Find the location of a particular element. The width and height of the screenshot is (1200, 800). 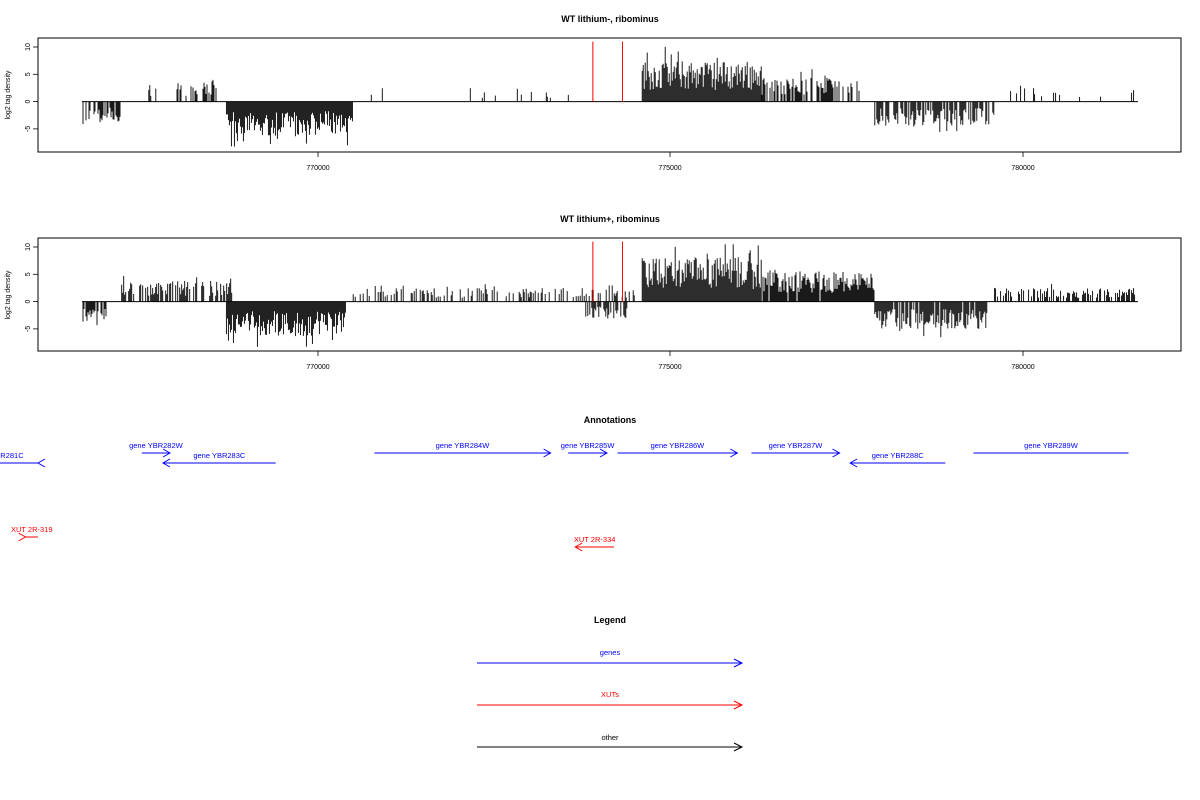

feature-label: gene YBR286W is located at coordinates (678, 445).